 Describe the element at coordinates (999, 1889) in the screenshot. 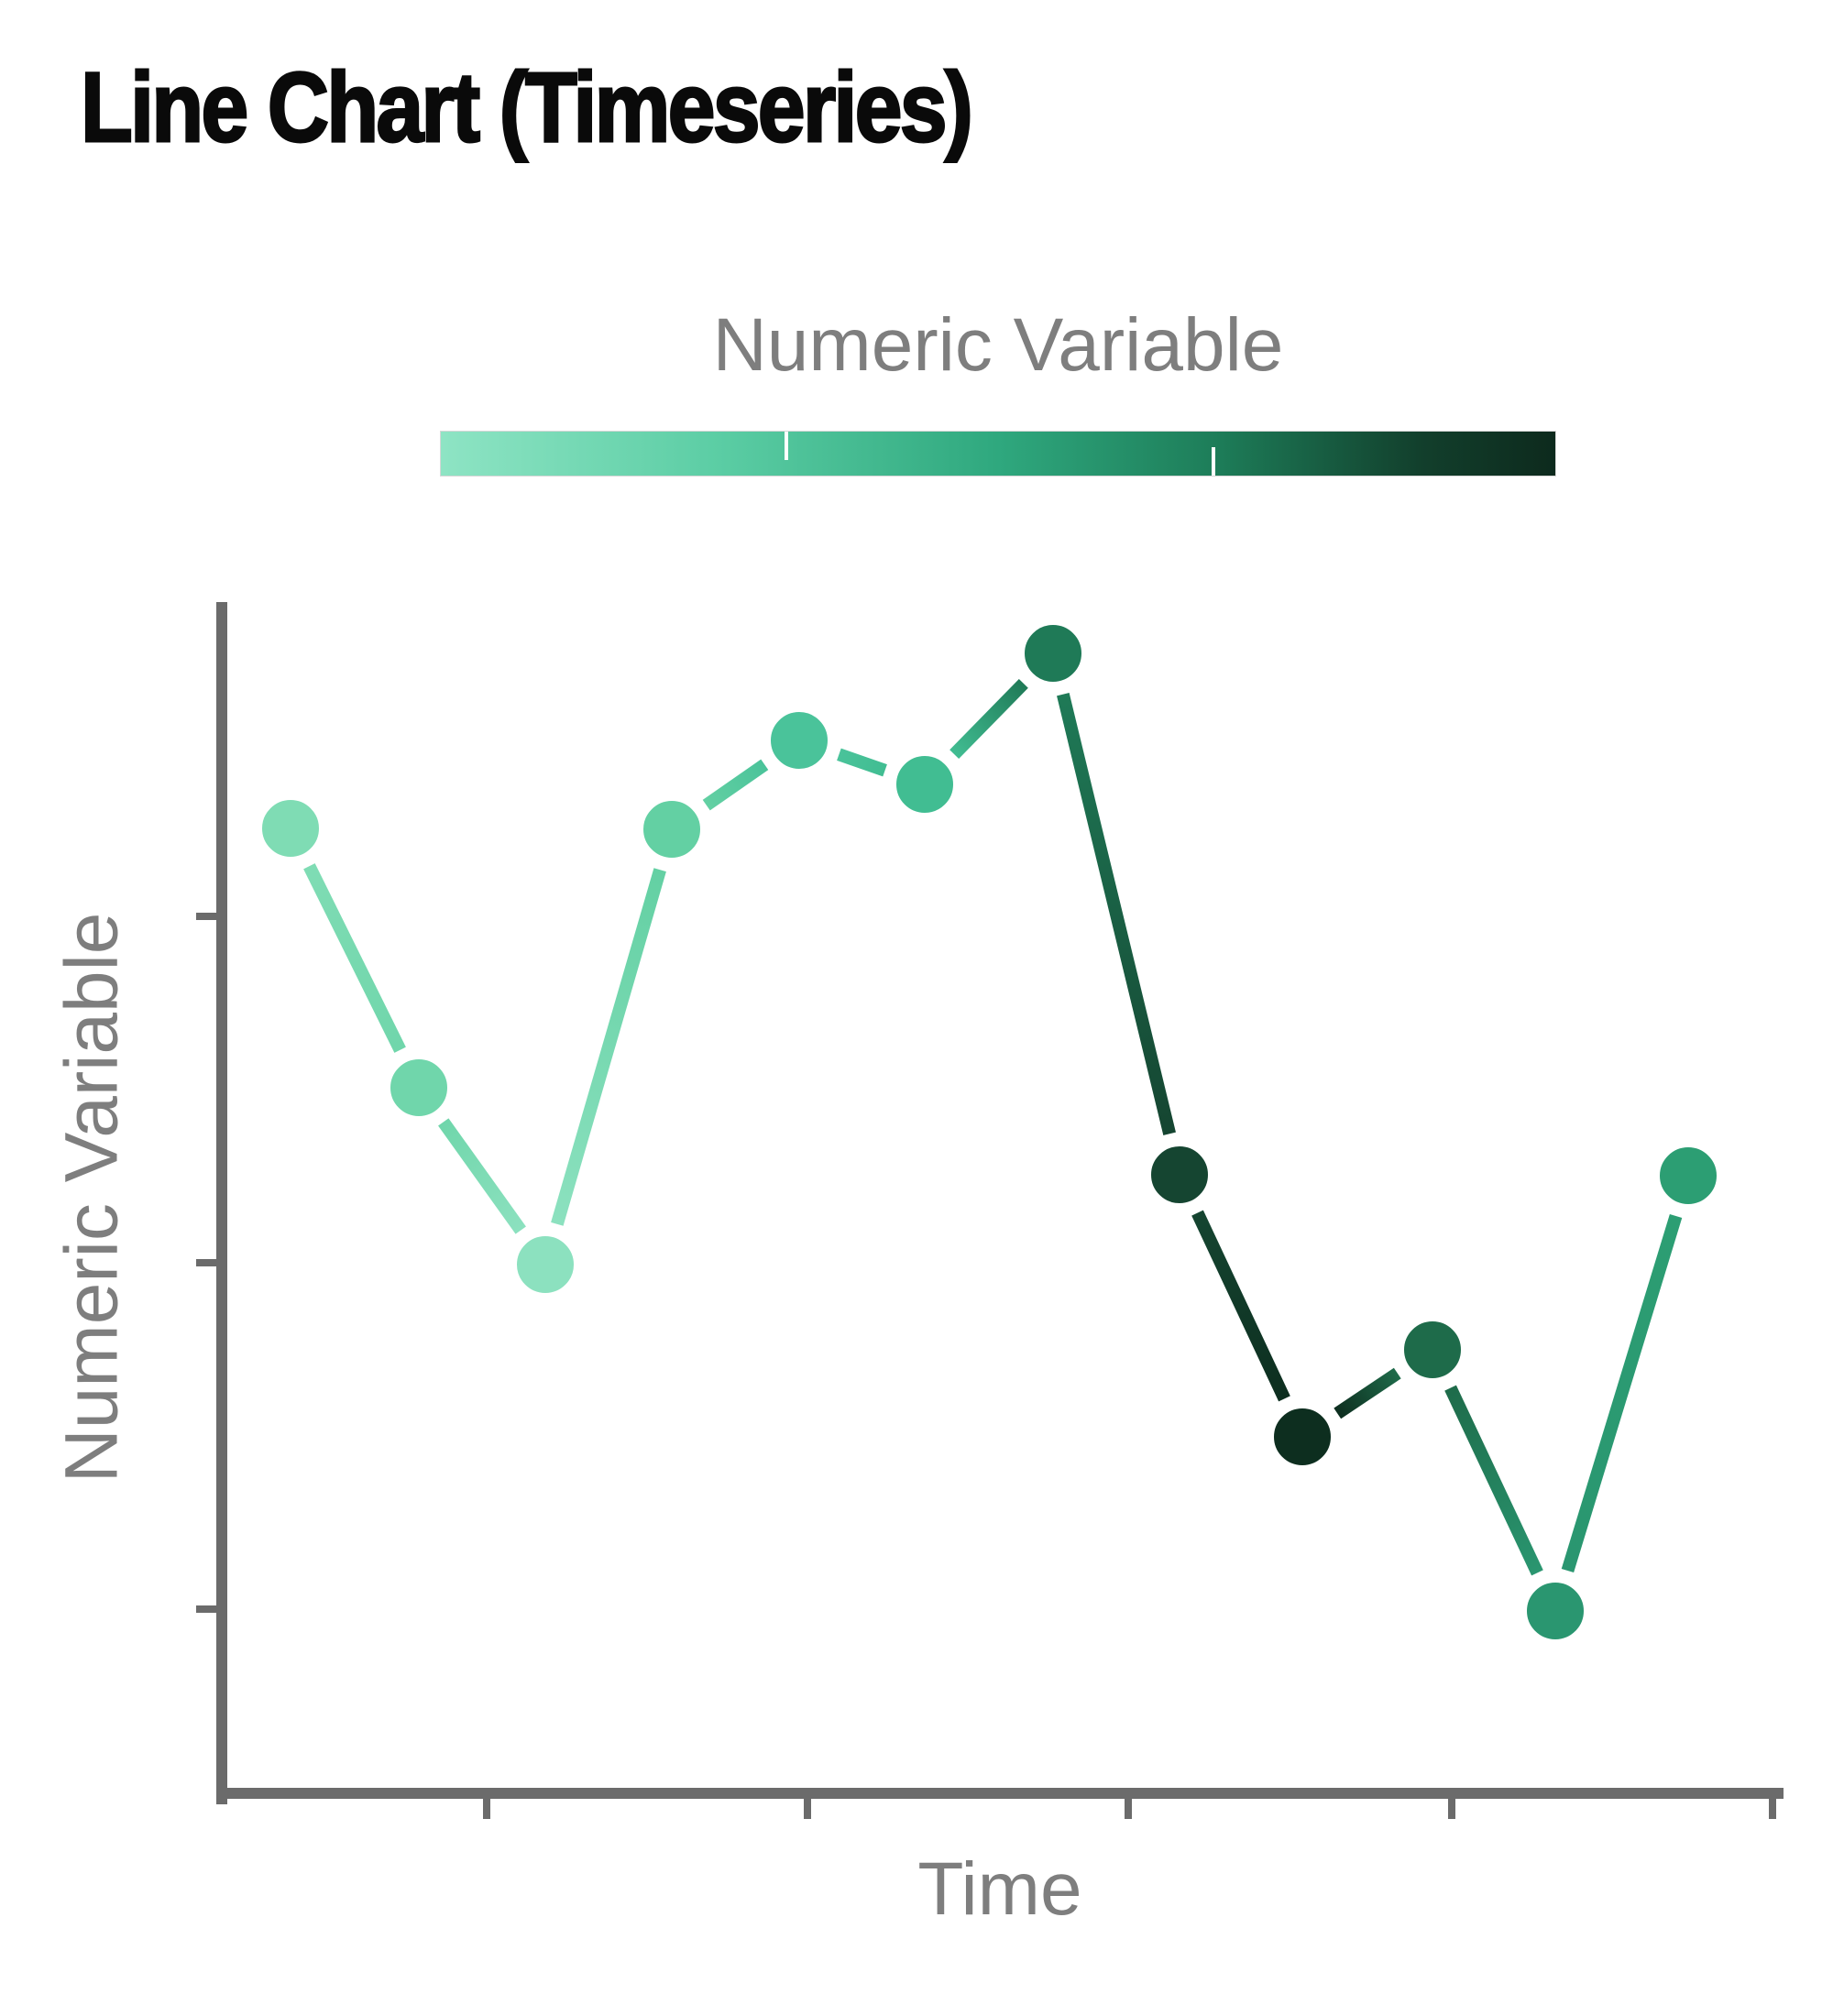

I see `x-axis-label: Time` at that location.